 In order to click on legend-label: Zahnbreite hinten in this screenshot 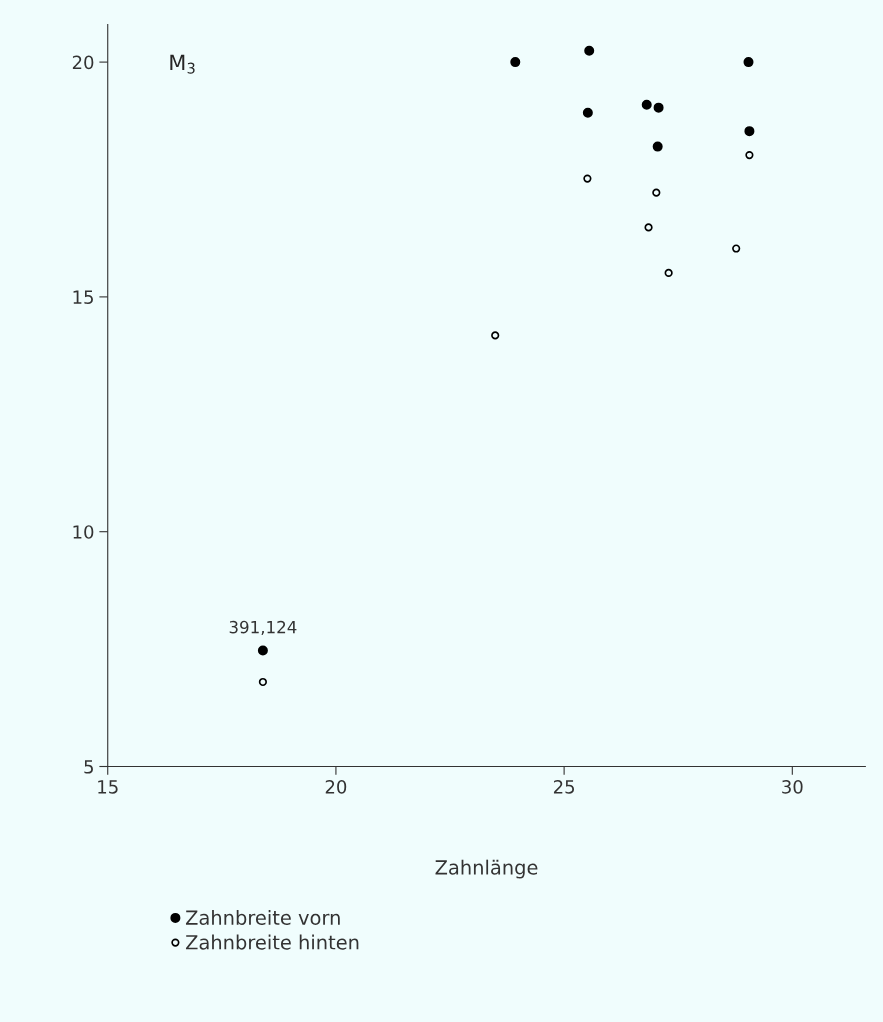, I will do `click(272, 942)`.